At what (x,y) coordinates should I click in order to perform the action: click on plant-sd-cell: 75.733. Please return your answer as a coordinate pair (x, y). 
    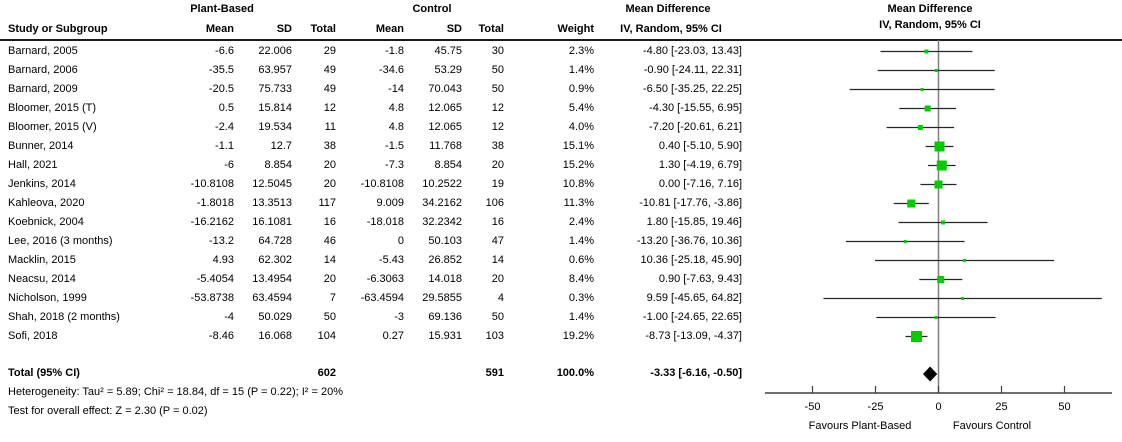
    Looking at the image, I should click on (275, 89).